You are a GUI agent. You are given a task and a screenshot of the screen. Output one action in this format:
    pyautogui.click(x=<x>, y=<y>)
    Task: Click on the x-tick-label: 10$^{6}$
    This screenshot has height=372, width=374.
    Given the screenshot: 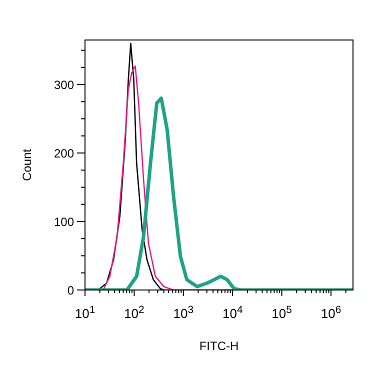 What is the action you would take?
    pyautogui.click(x=331, y=312)
    